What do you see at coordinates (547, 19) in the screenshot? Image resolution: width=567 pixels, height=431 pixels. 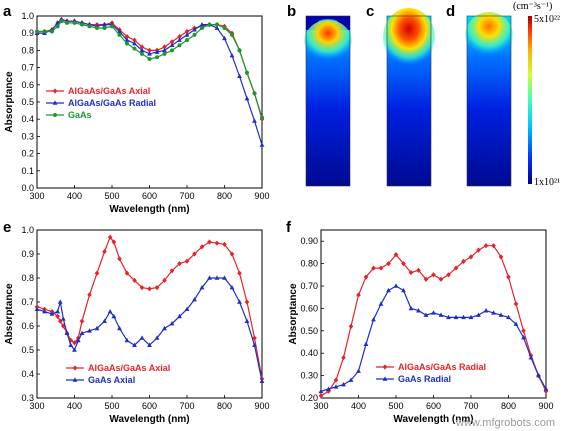 I see `colorbar-max-label: 5x10²²` at bounding box center [547, 19].